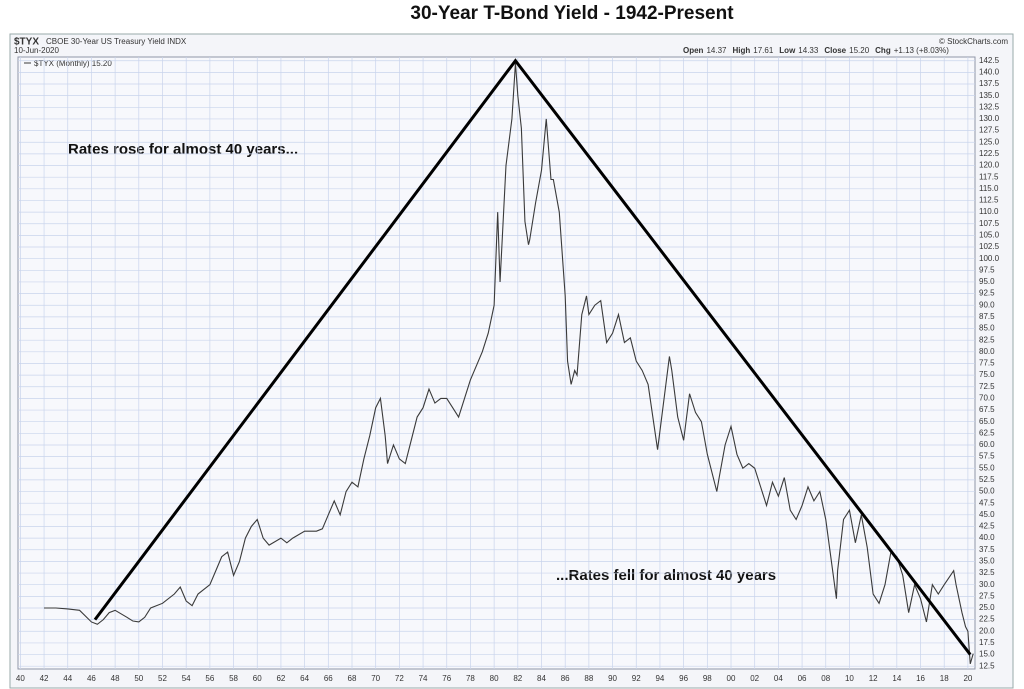  I want to click on x-tick-label: 06, so click(802, 678).